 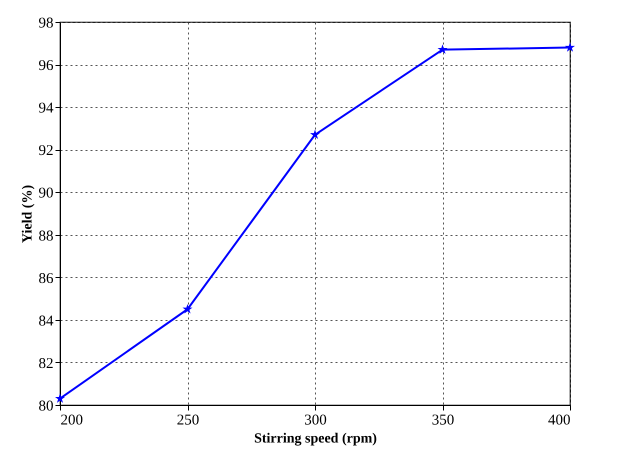 What do you see at coordinates (46, 151) in the screenshot?
I see `y-tick-label: 92` at bounding box center [46, 151].